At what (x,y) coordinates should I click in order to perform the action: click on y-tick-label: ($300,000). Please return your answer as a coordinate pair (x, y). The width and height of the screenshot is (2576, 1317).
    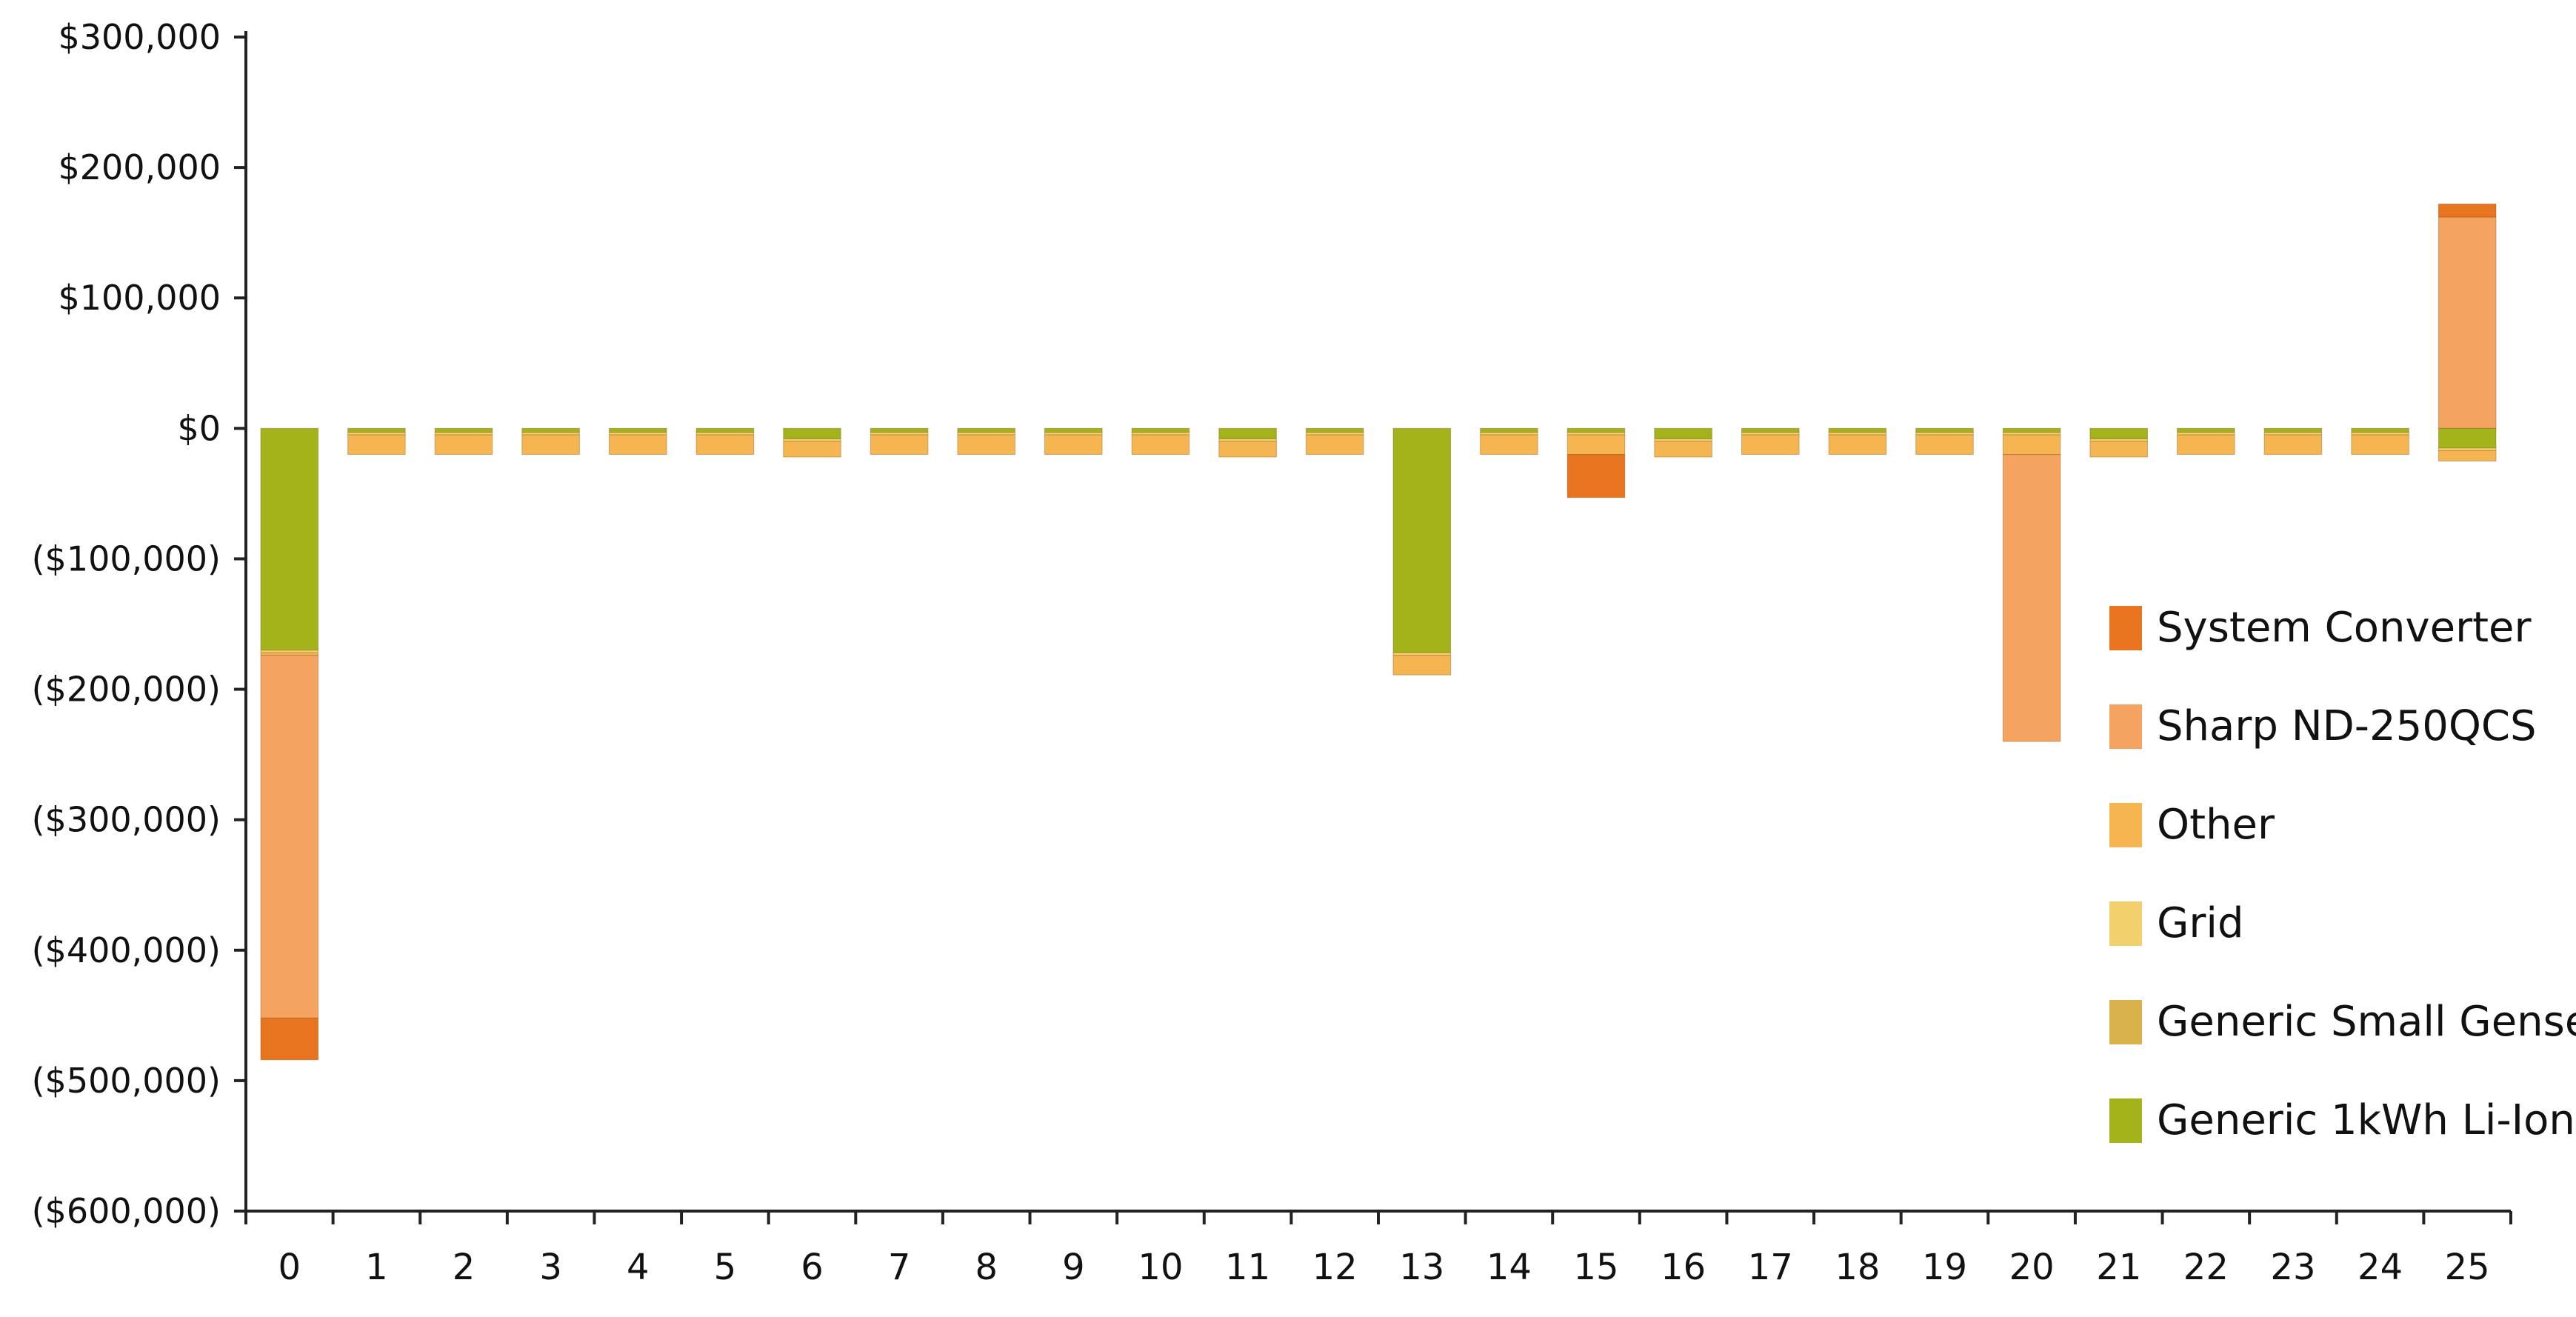
    Looking at the image, I should click on (126, 820).